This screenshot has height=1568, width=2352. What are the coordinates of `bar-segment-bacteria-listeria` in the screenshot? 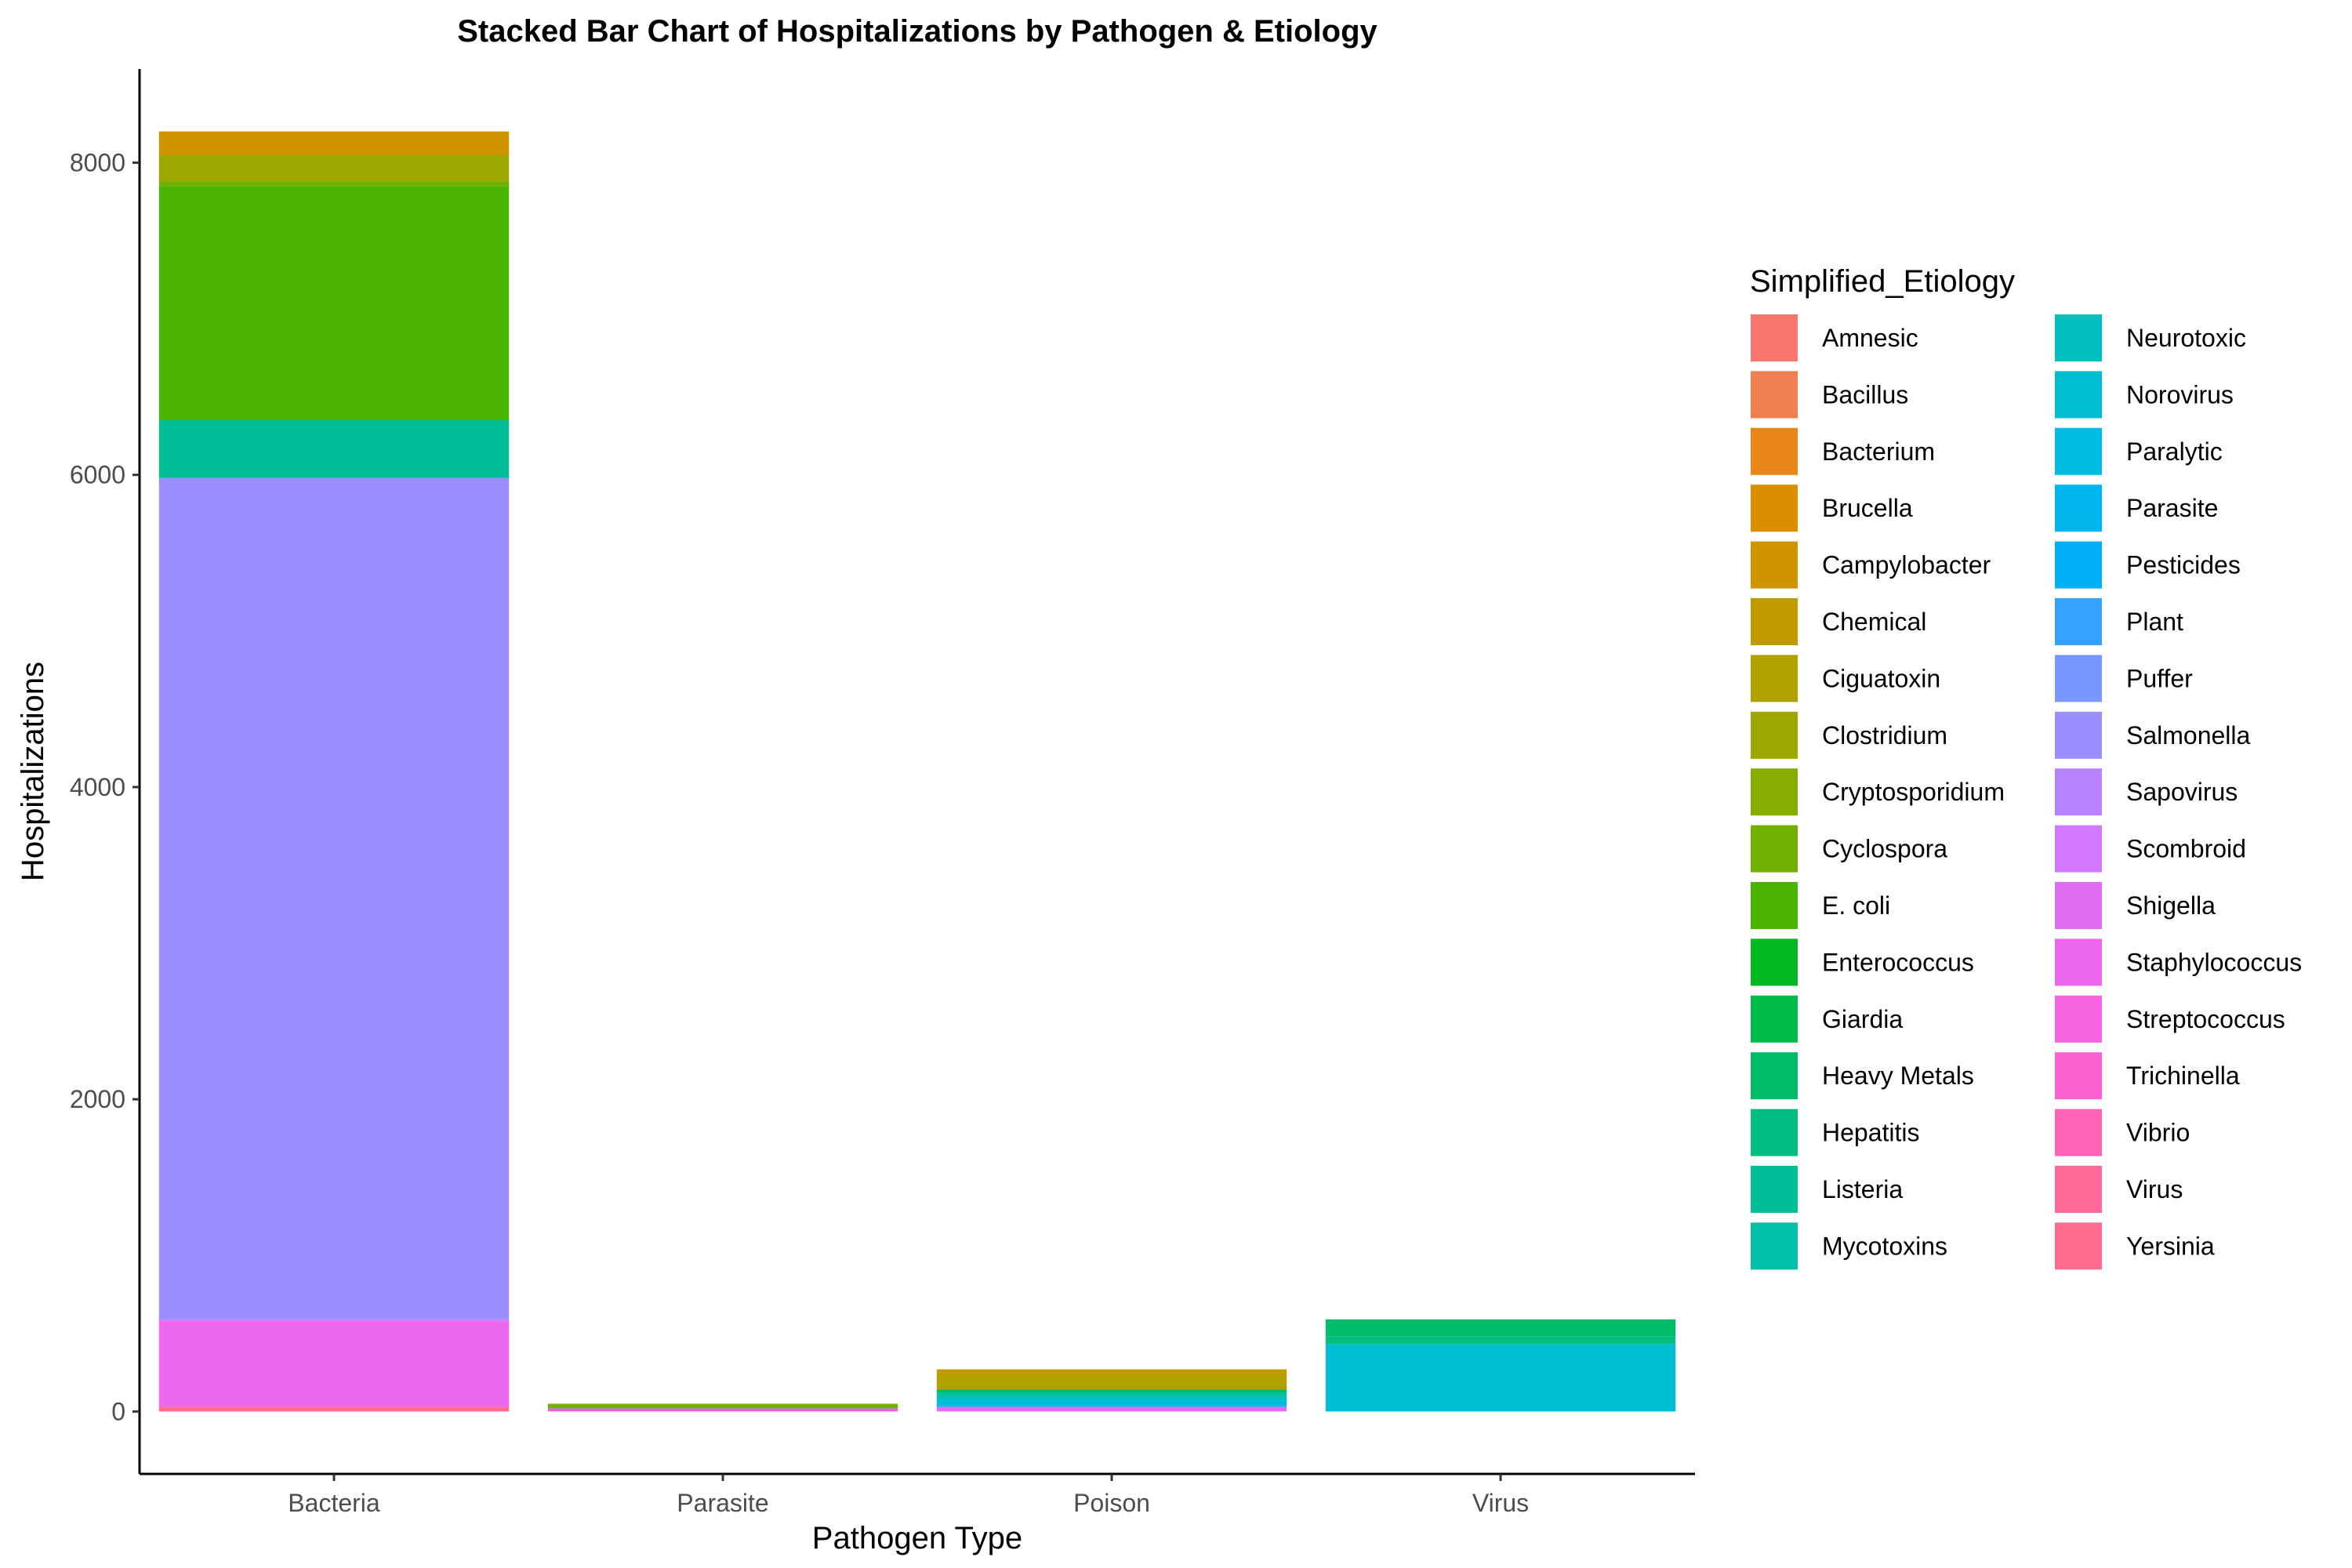 It's located at (334, 449).